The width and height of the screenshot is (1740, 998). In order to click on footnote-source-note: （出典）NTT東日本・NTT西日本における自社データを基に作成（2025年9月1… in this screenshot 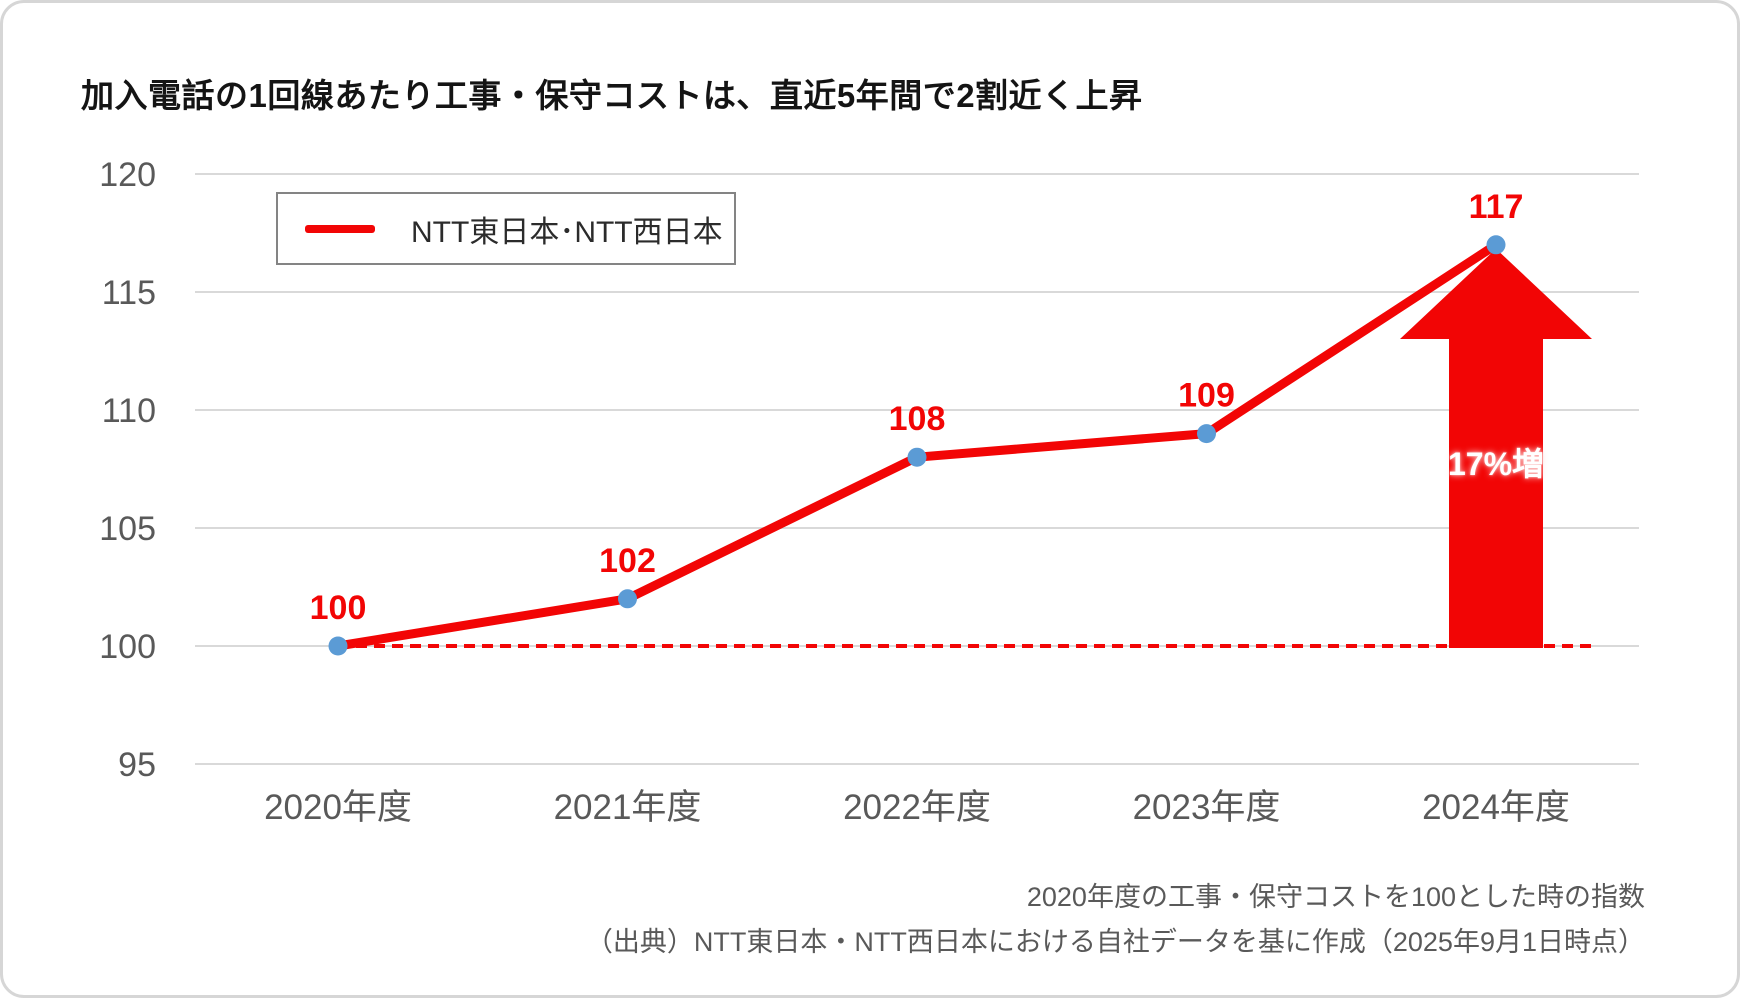, I will do `click(1115, 942)`.